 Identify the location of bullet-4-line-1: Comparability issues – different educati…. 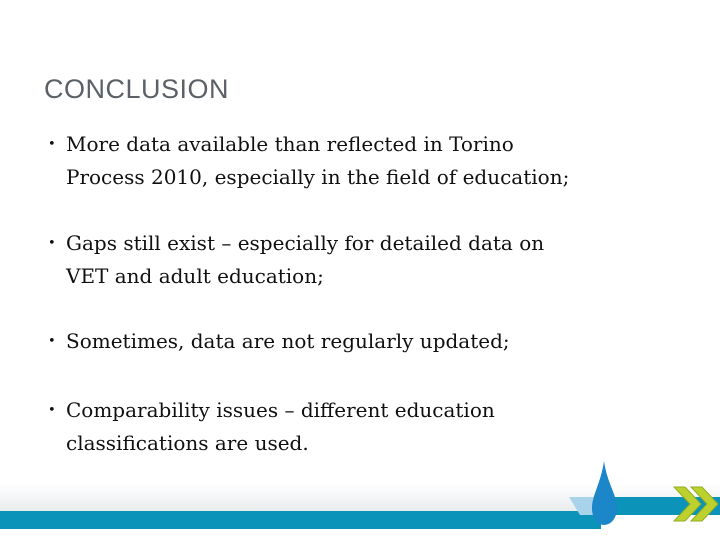
(280, 410).